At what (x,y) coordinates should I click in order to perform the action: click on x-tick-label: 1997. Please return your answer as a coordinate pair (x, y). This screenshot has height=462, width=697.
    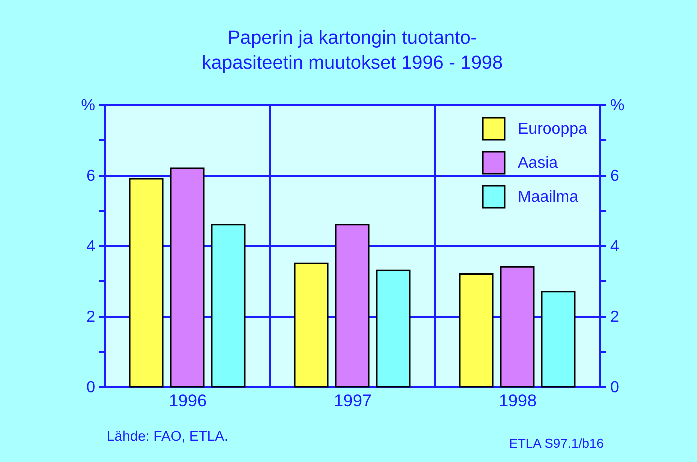
    Looking at the image, I should click on (353, 401).